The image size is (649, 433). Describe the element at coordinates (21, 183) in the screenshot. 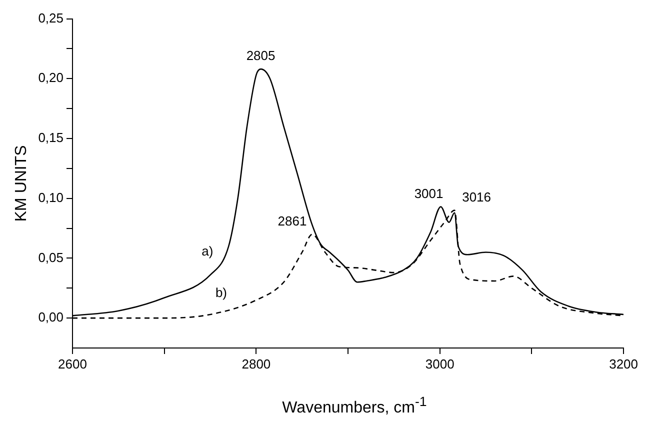

I see `y-axis-title: KM UNITS` at that location.